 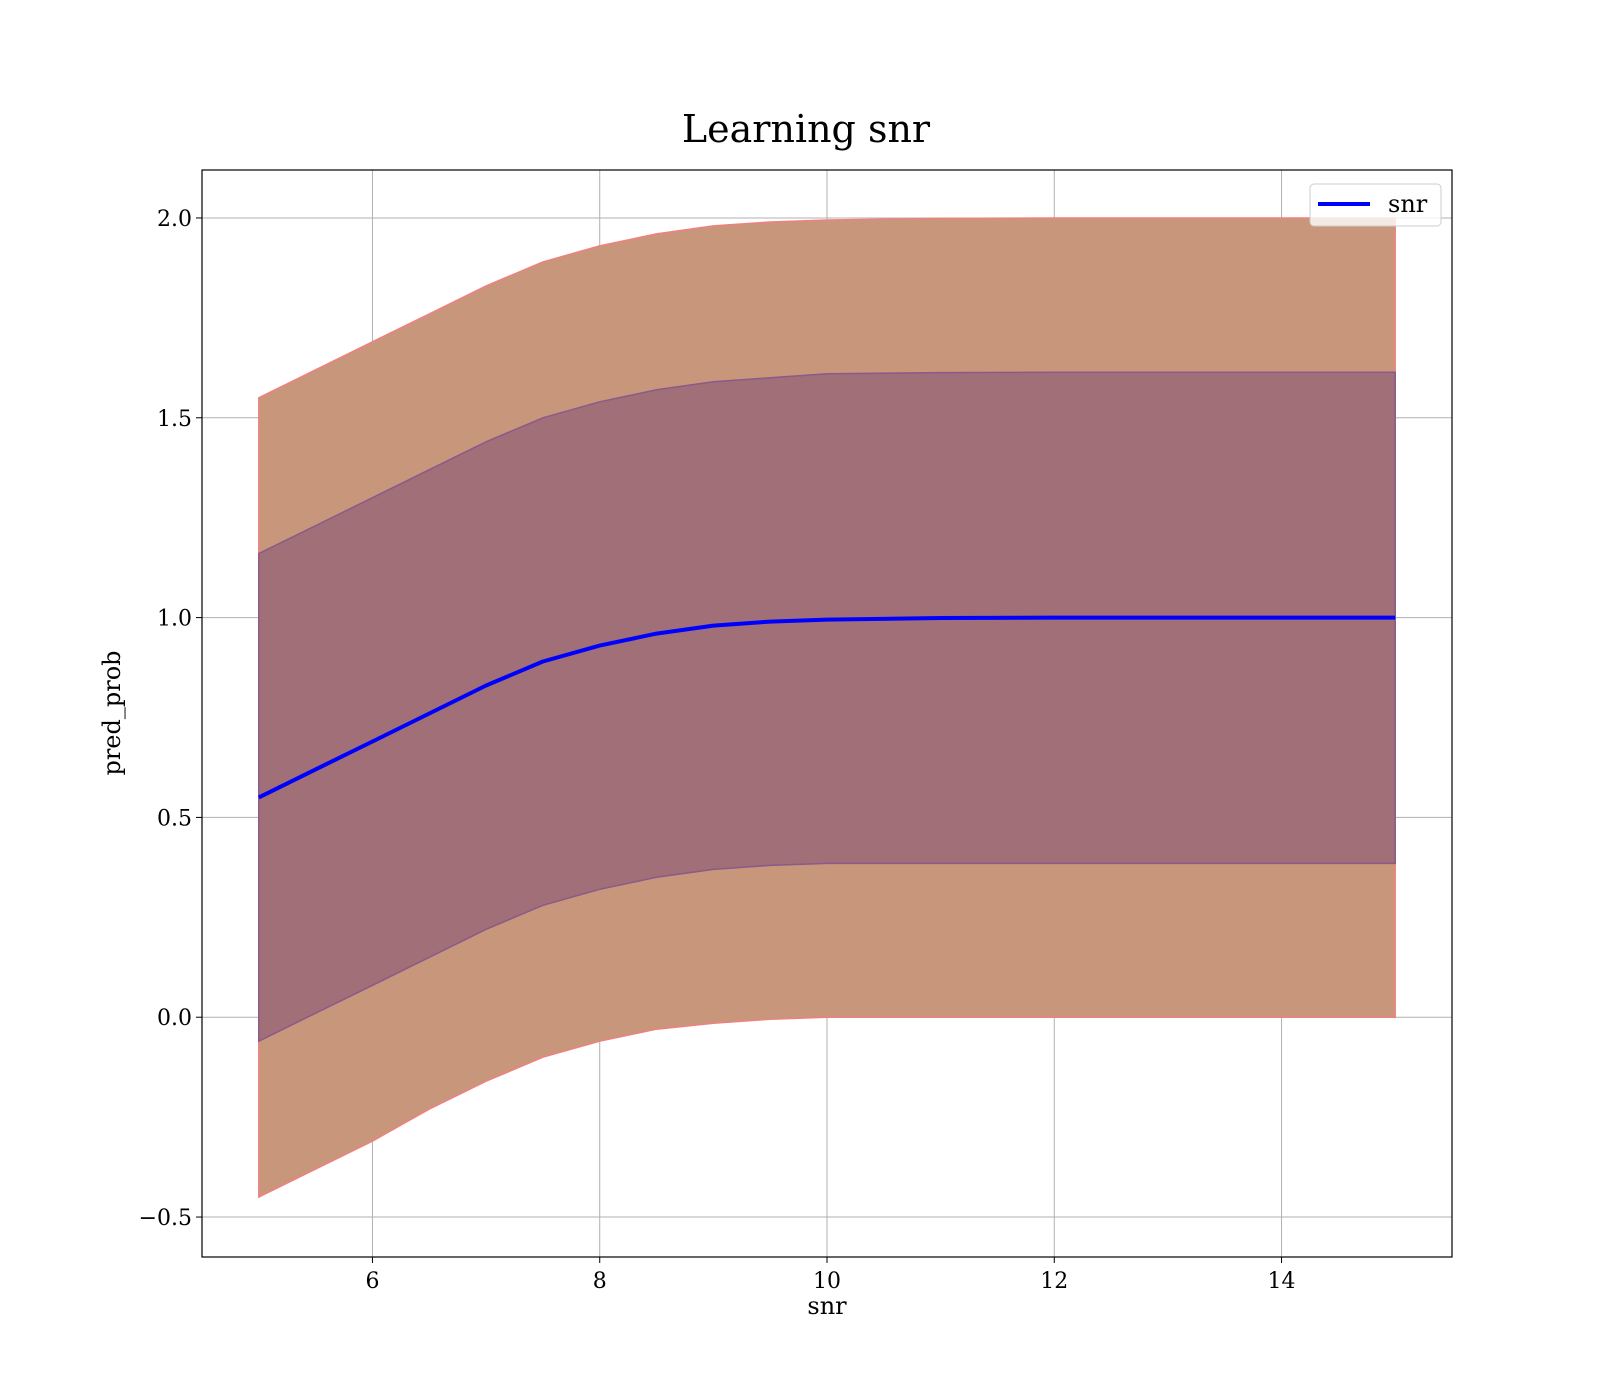 What do you see at coordinates (1054, 1281) in the screenshot?
I see `x-tick-label: 12` at bounding box center [1054, 1281].